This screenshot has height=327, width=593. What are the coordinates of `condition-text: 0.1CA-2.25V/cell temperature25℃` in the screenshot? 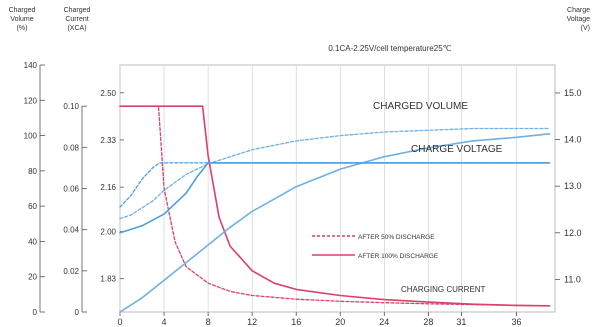 It's located at (389, 48).